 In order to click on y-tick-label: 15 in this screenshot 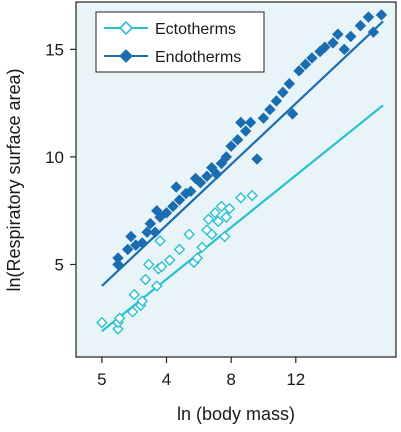, I will do `click(54, 49)`.